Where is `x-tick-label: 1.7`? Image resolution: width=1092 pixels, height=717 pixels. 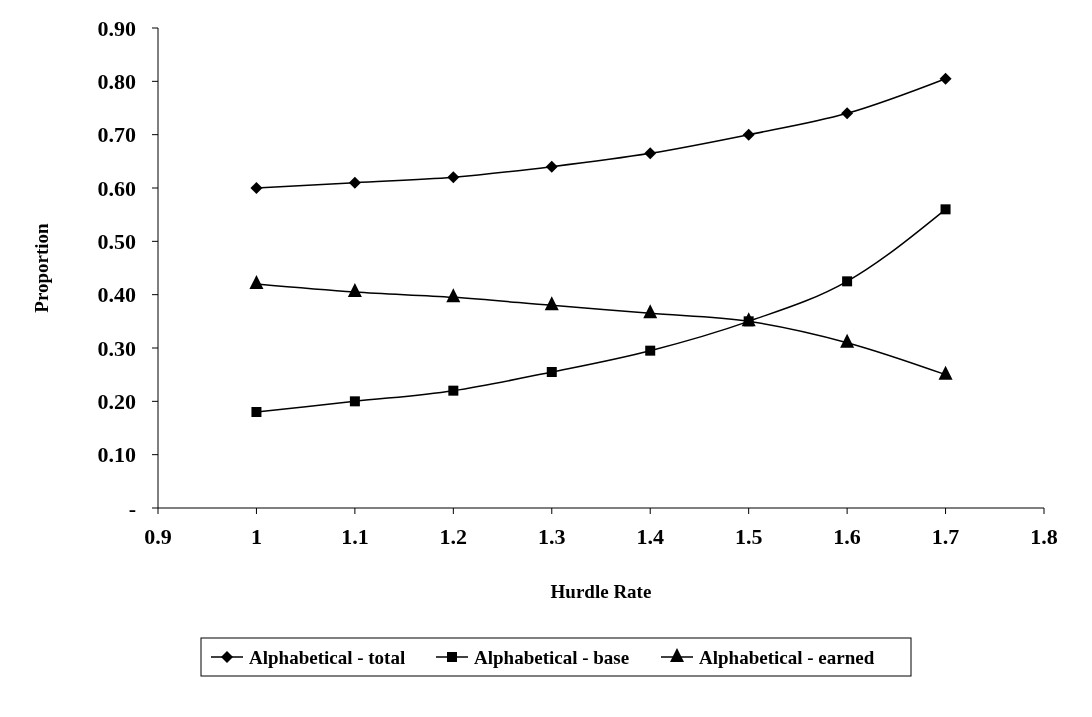
x-tick-label: 1.7 is located at coordinates (945, 536).